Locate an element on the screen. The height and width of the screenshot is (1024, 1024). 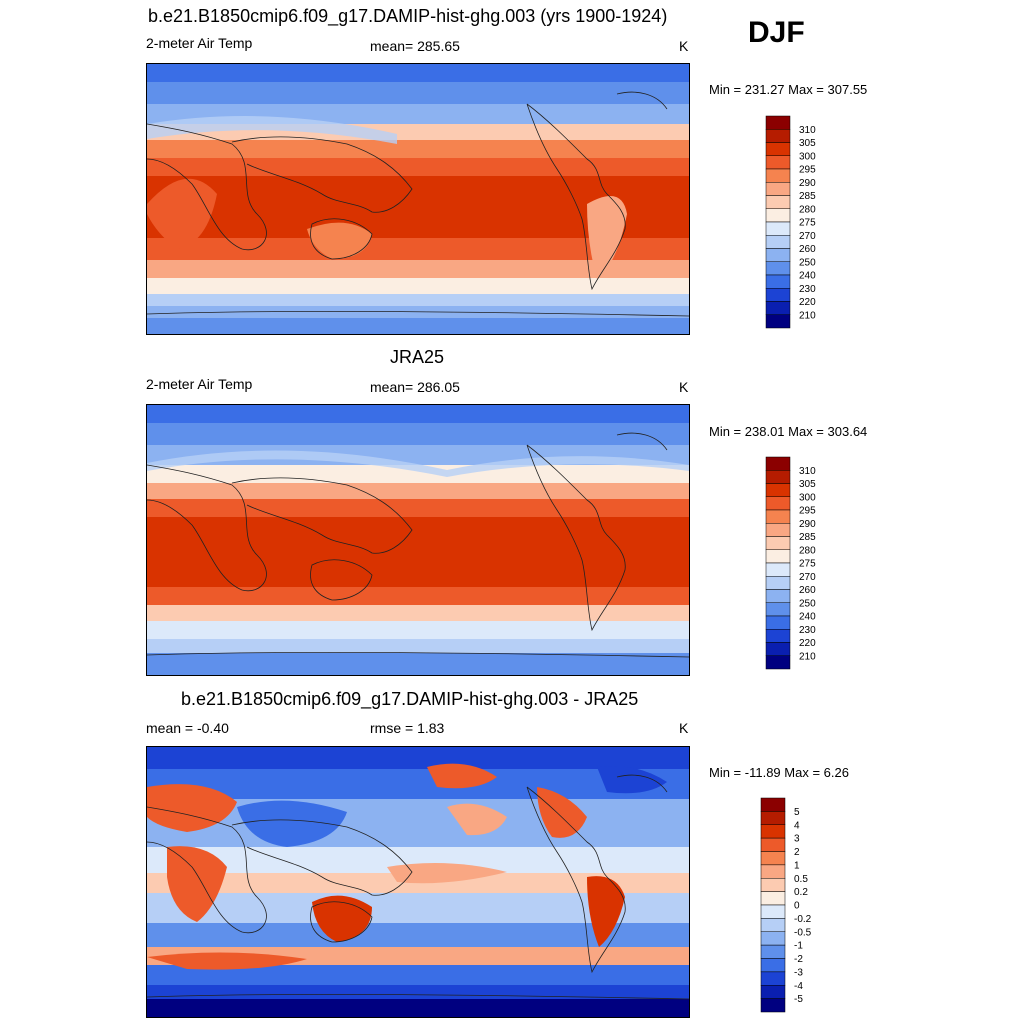
colorbar-swatches: 5 4 3 2 1 0.5 0.2 0 -0.2 -0.5 -1 -2 -3 -4 -5 is located at coordinates (786, 905).